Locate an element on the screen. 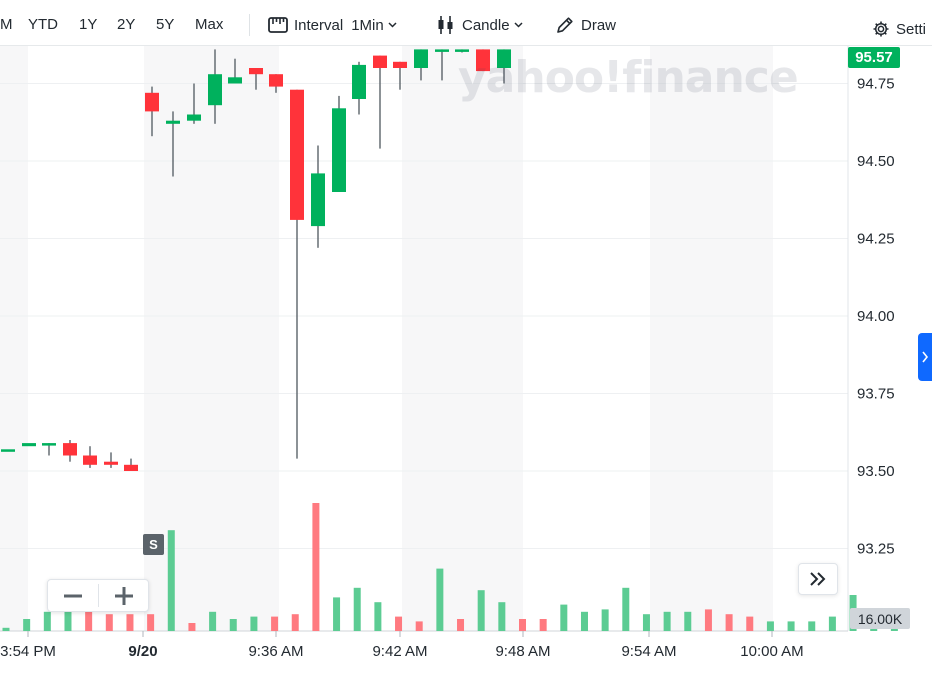  range-1y-button: 1Y is located at coordinates (88, 24).